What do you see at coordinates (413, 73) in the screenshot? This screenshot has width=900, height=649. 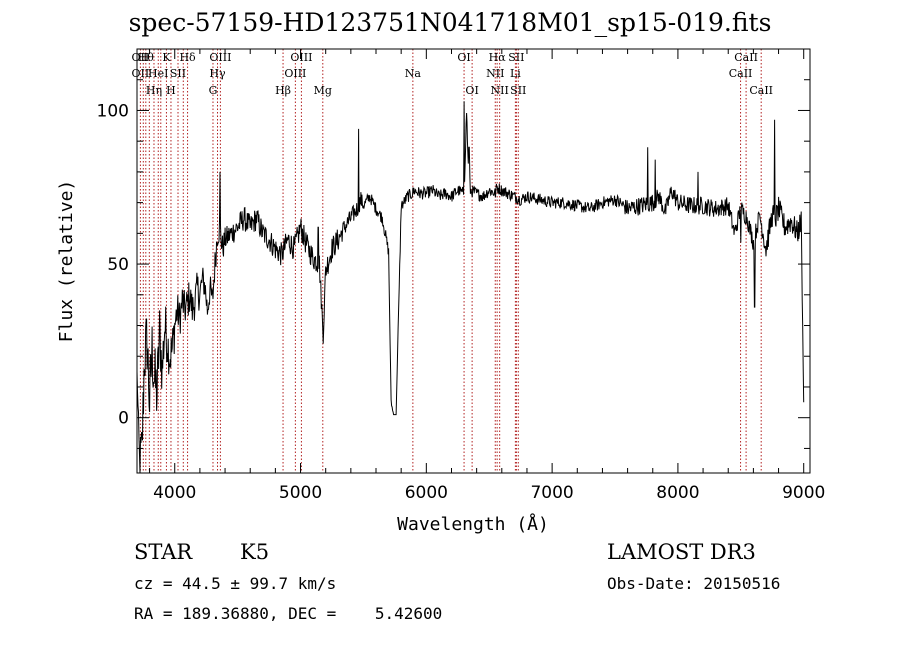 I see `spectral-line-label: Na` at bounding box center [413, 73].